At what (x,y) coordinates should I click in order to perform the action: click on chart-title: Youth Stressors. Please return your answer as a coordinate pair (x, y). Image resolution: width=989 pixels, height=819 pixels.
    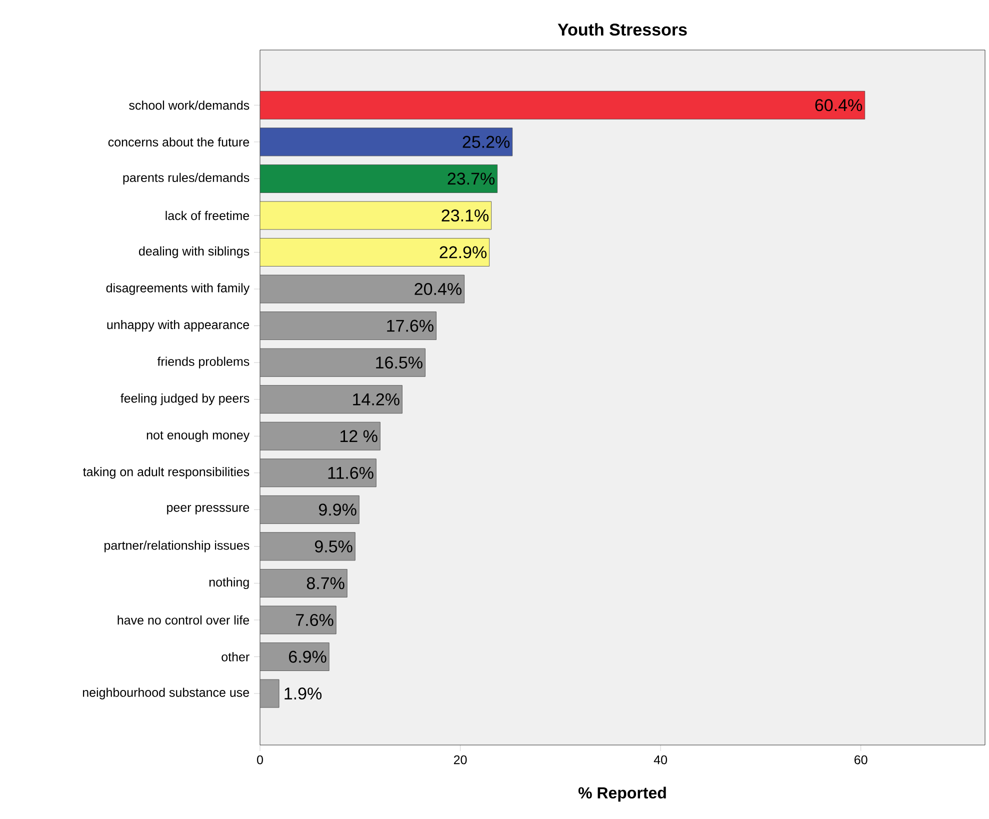
    Looking at the image, I should click on (622, 29).